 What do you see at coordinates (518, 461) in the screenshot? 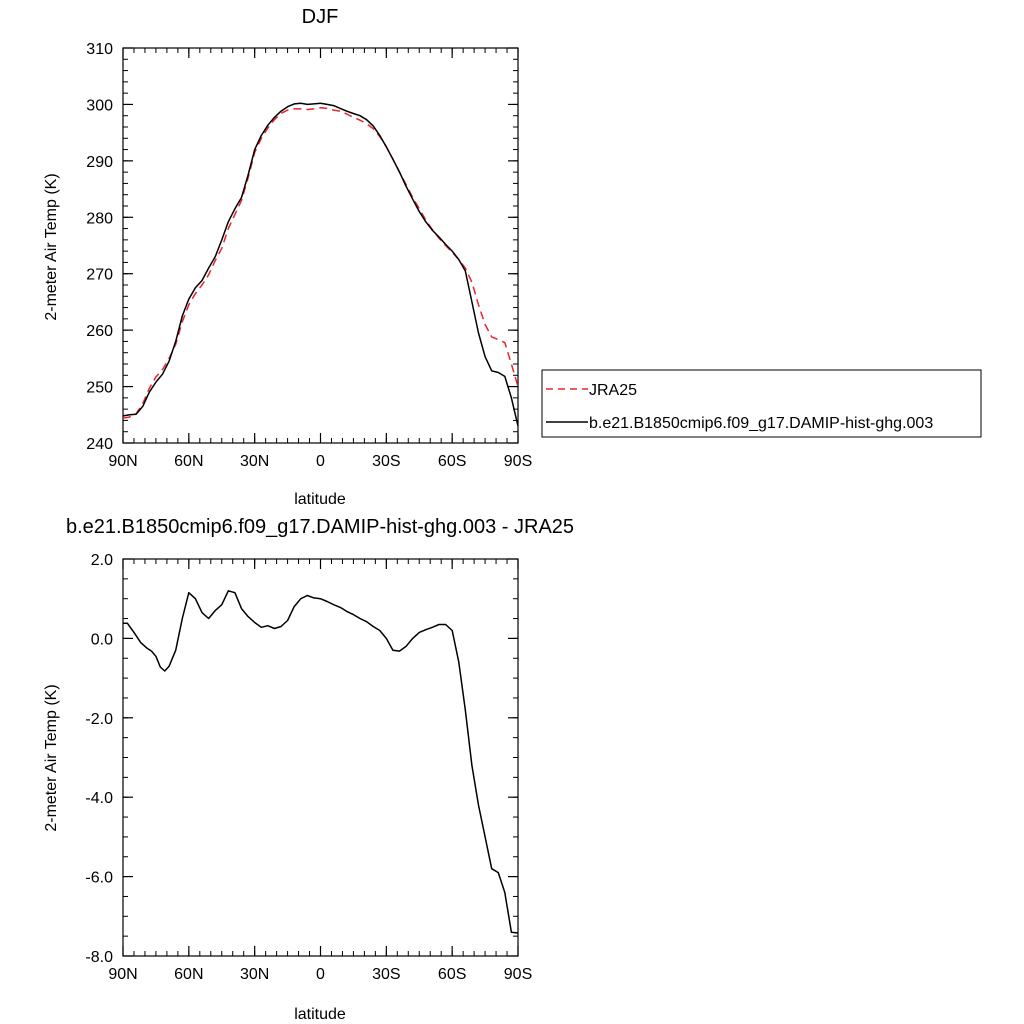
I see `top-x-tick-label: 90S` at bounding box center [518, 461].